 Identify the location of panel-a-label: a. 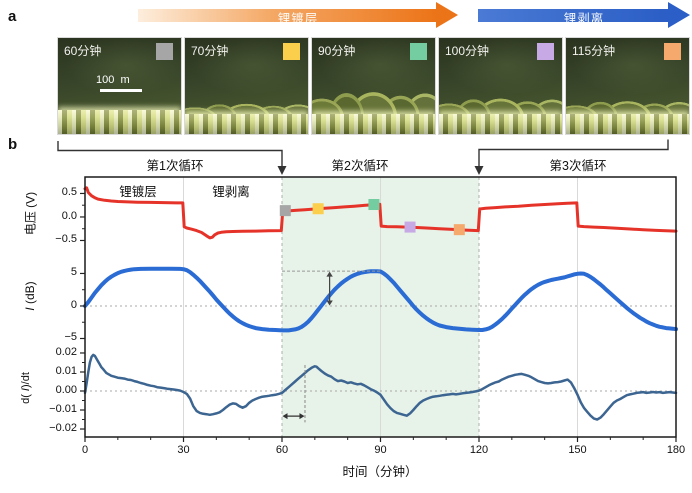
(12, 16).